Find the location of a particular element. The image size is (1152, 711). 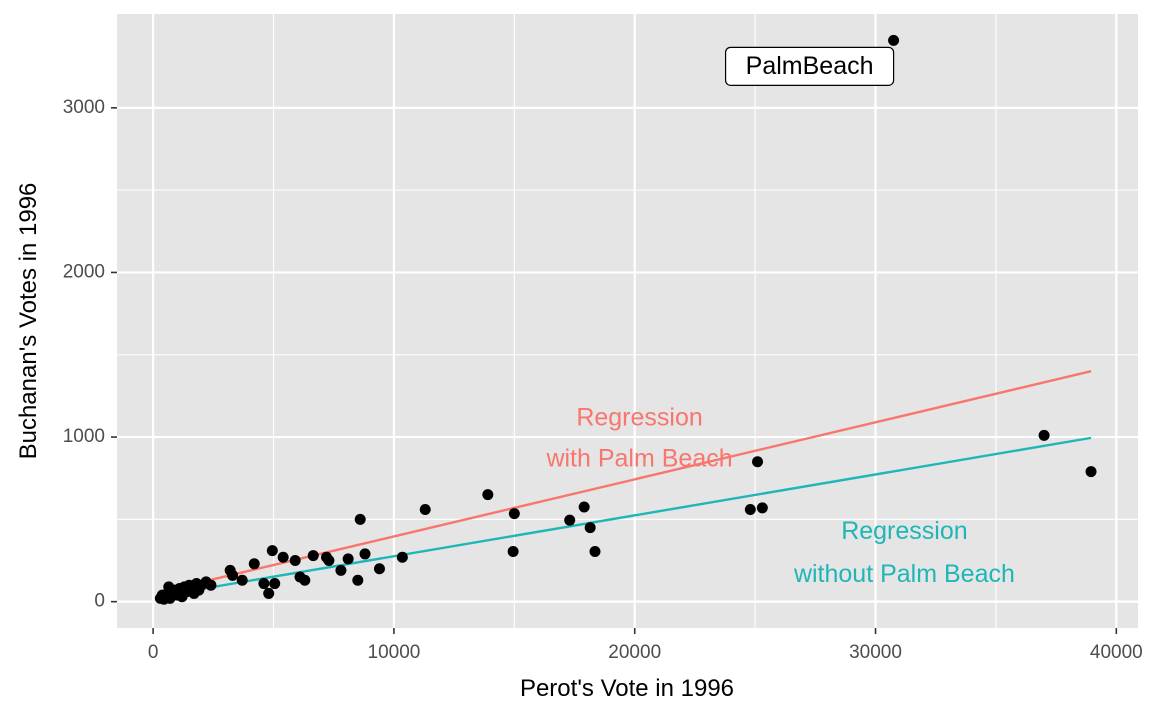

annotation-text: without Palm Beach is located at coordinates (904, 574).